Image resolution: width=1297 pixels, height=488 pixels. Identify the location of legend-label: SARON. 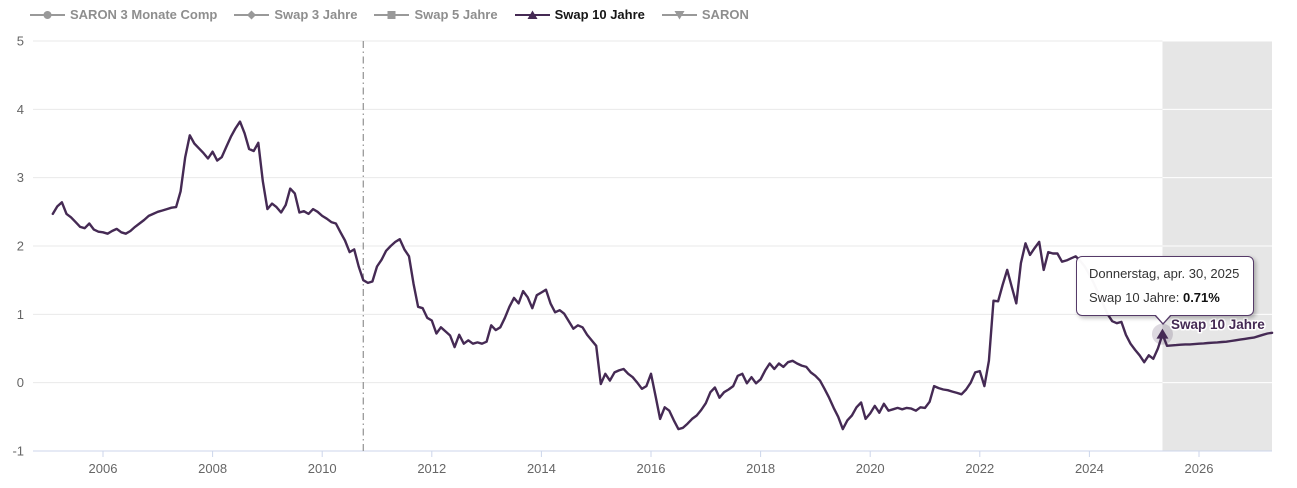
(725, 14).